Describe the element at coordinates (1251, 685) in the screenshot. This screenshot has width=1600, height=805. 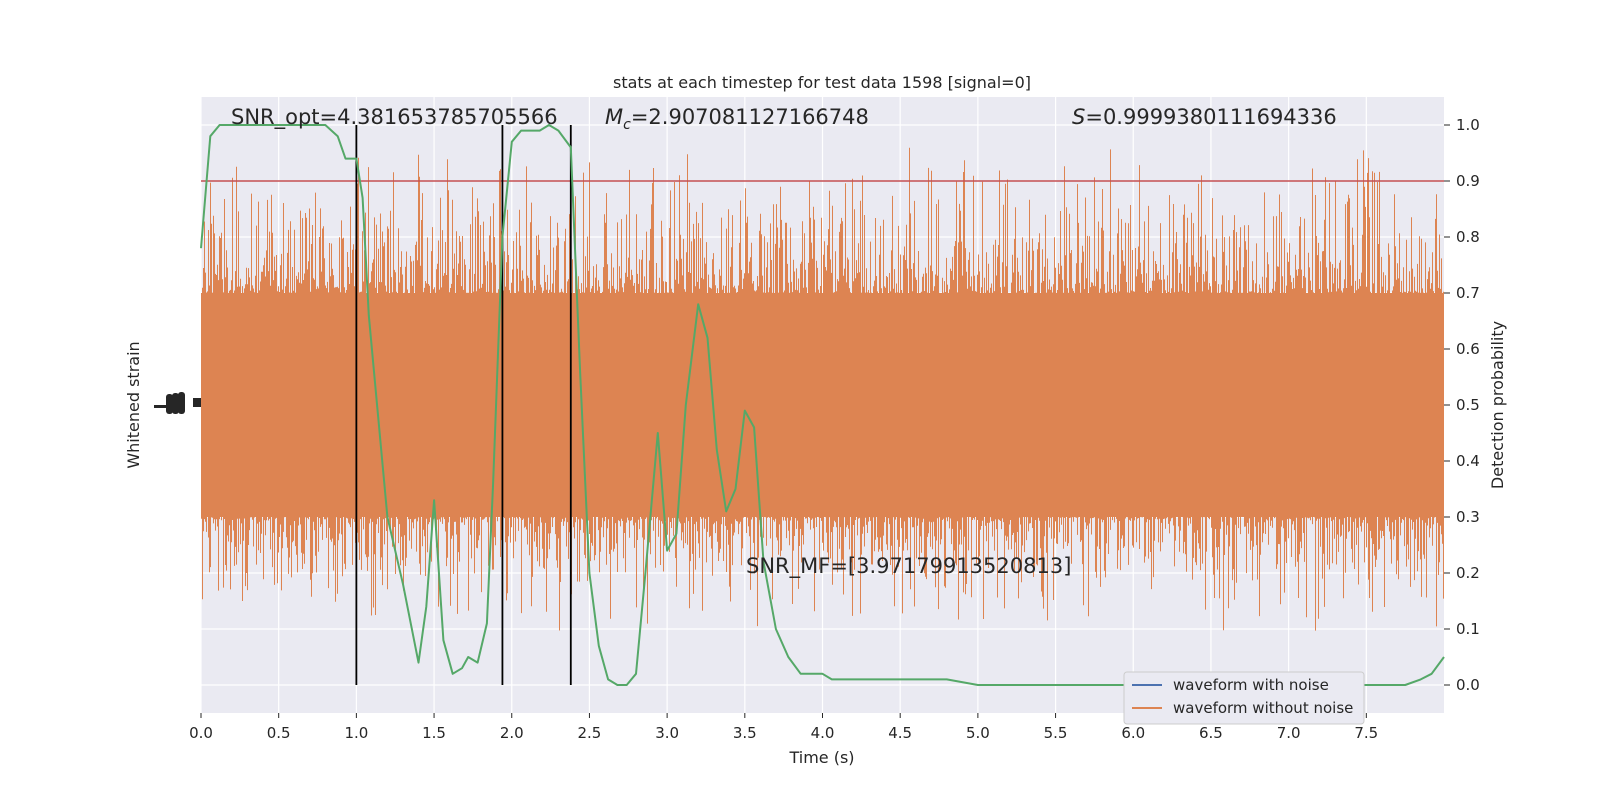
I see `legend-label-with-noise: waveform with noise` at that location.